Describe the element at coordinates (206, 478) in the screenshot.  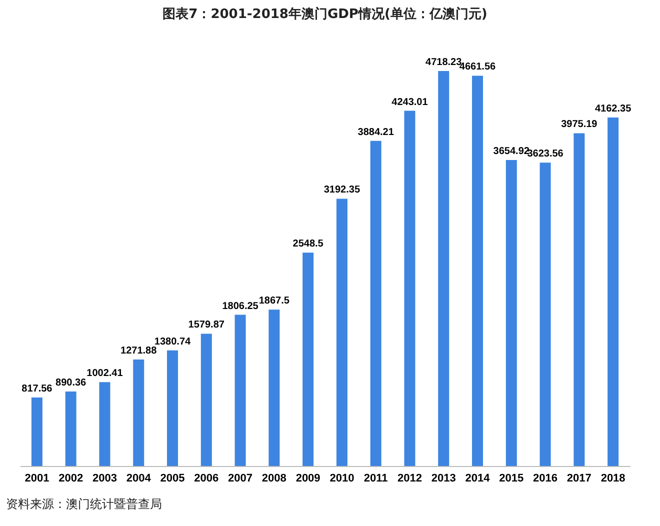
I see `x-tick-label: 2006` at that location.